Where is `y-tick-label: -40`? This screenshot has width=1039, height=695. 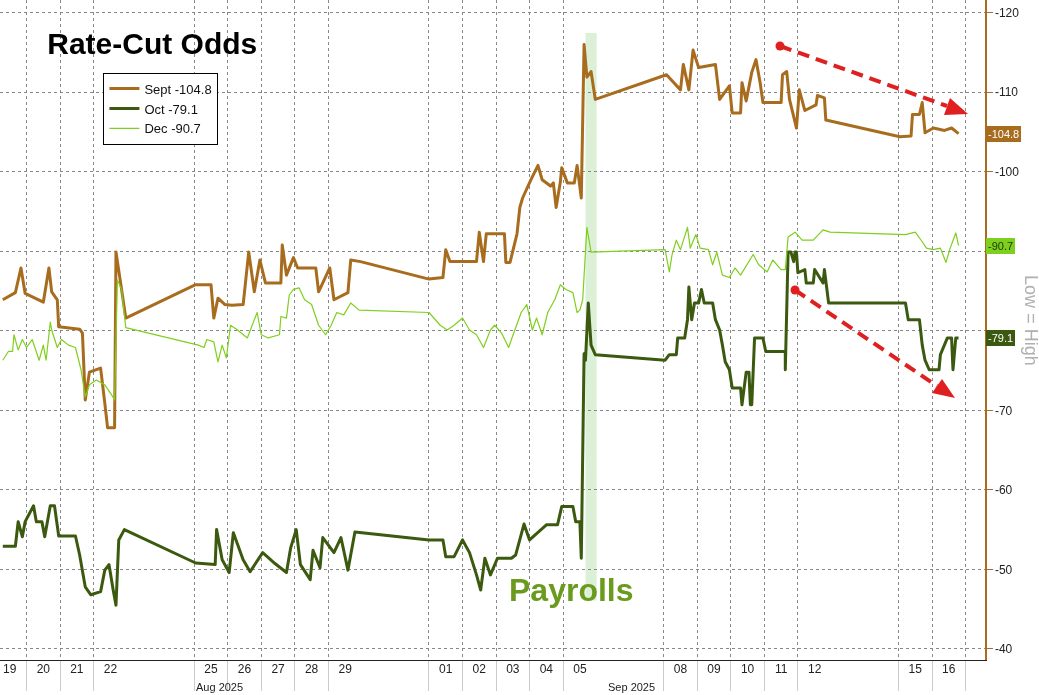 y-tick-label: -40 is located at coordinates (1003, 649).